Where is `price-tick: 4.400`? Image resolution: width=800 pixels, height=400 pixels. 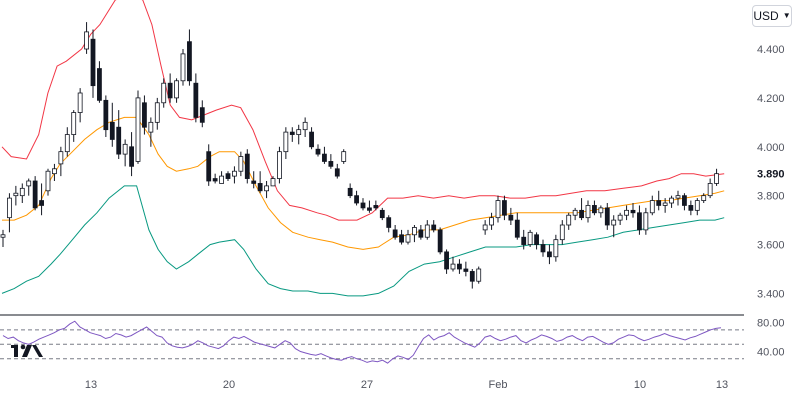
price-tick: 4.400 is located at coordinates (771, 50).